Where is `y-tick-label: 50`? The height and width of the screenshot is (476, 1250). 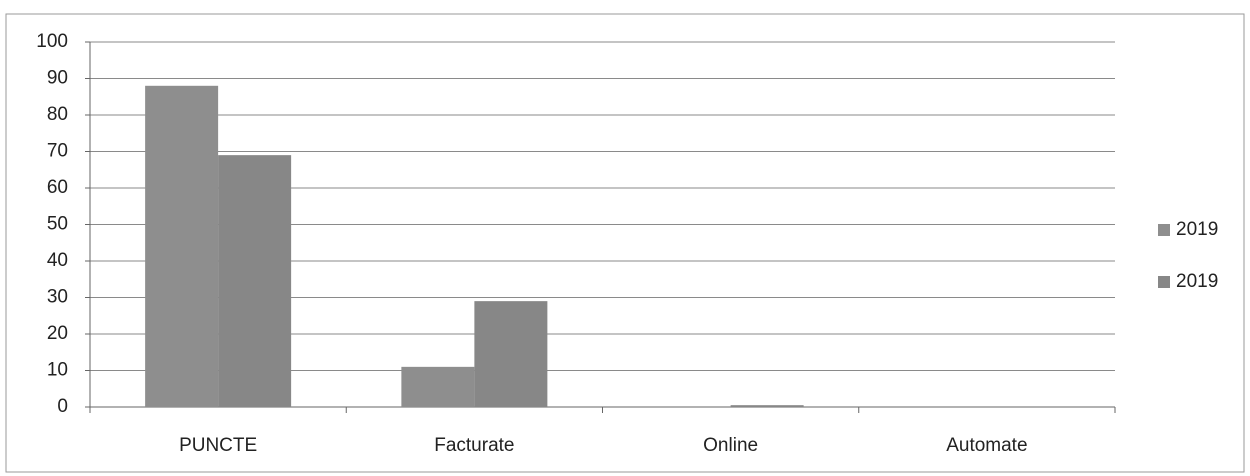
y-tick-label: 50 is located at coordinates (57, 224).